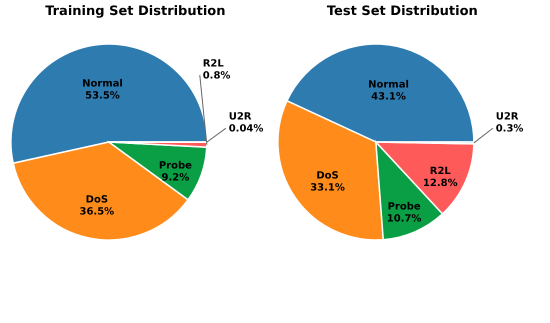 Image resolution: width=550 pixels, height=323 pixels. Describe the element at coordinates (216, 76) in the screenshot. I see `data-label: 0.8%` at that location.